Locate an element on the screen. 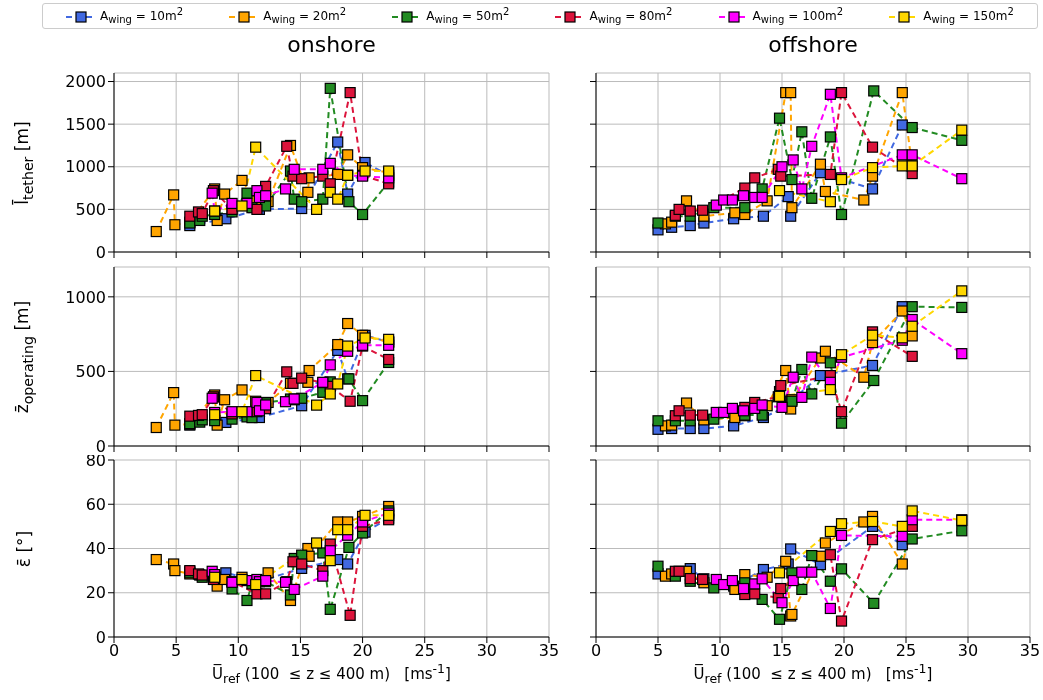 The width and height of the screenshot is (1043, 700). legend-label: A$_{wing}$ = 150m$^{2}$ is located at coordinates (968, 16).